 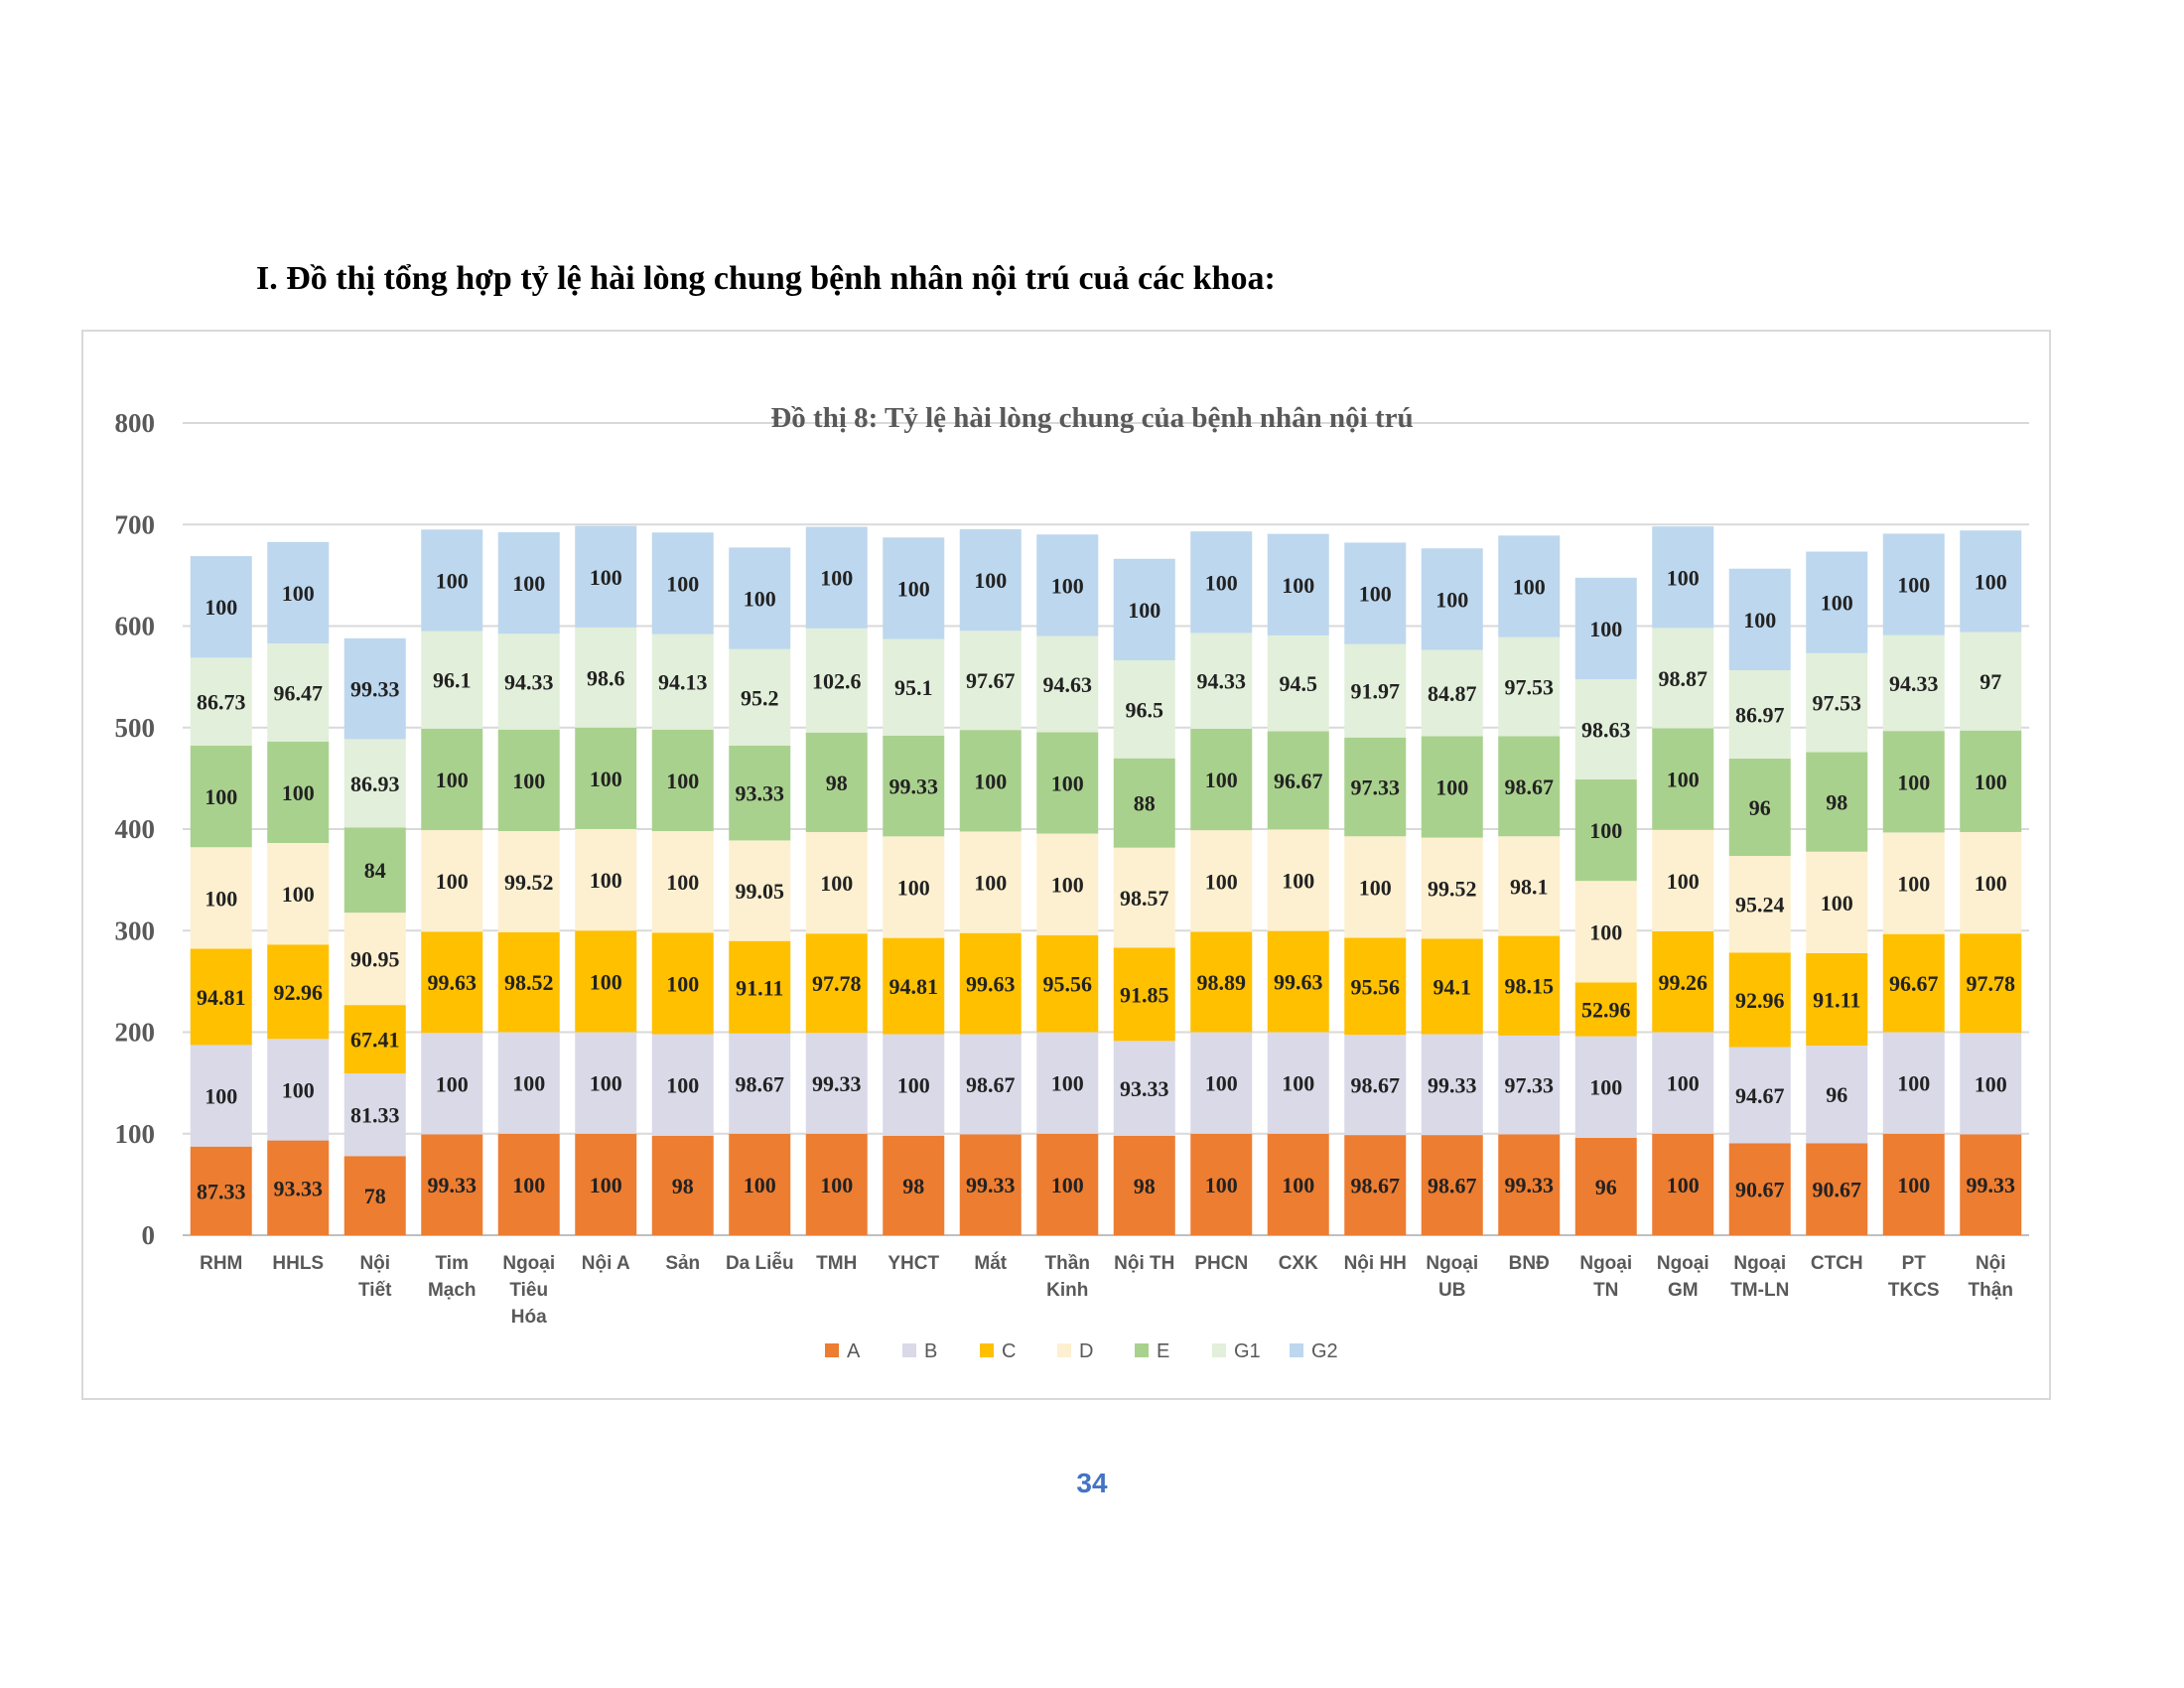 I want to click on x-tick-label: YHCT, so click(x=913, y=1263).